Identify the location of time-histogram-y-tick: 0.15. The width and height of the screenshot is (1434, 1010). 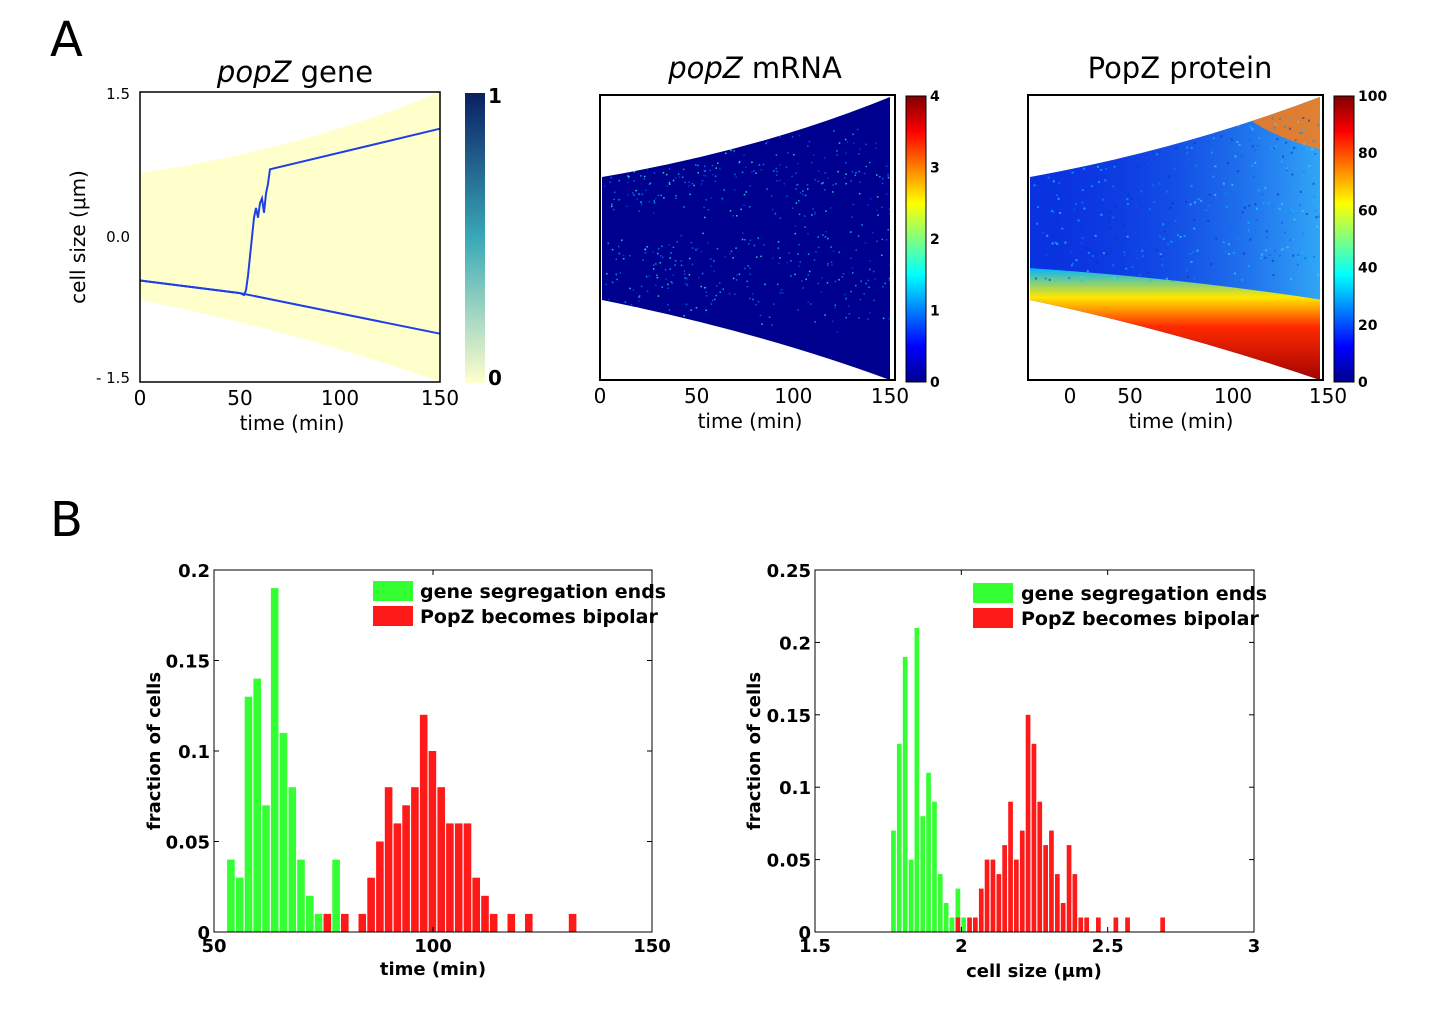
(188, 662).